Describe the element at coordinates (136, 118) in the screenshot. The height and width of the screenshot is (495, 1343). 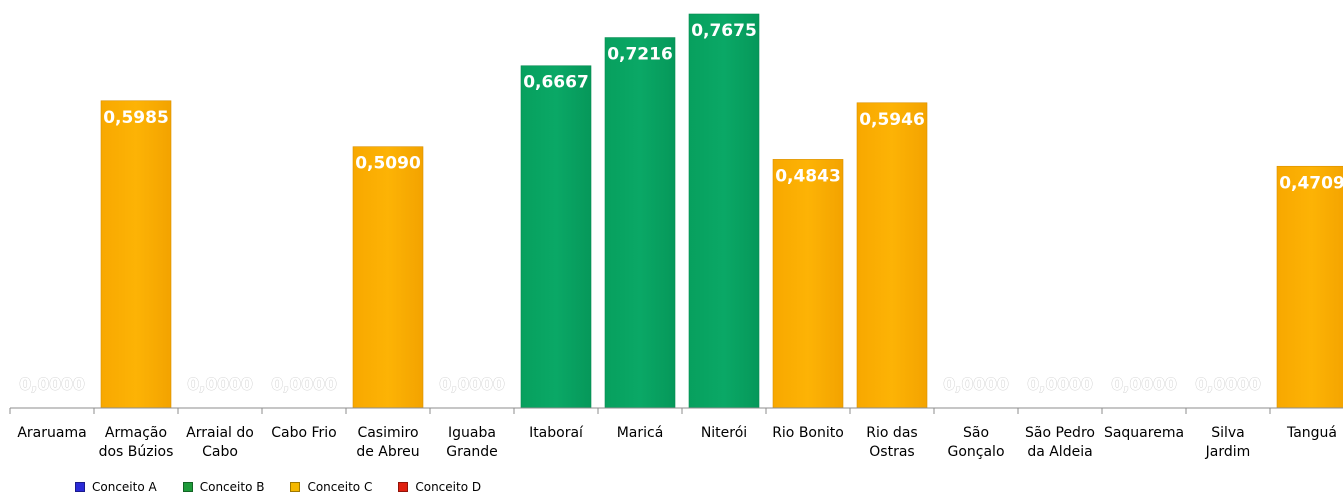
I see `value-label-armacao-dos-buzios: 0,5985` at that location.